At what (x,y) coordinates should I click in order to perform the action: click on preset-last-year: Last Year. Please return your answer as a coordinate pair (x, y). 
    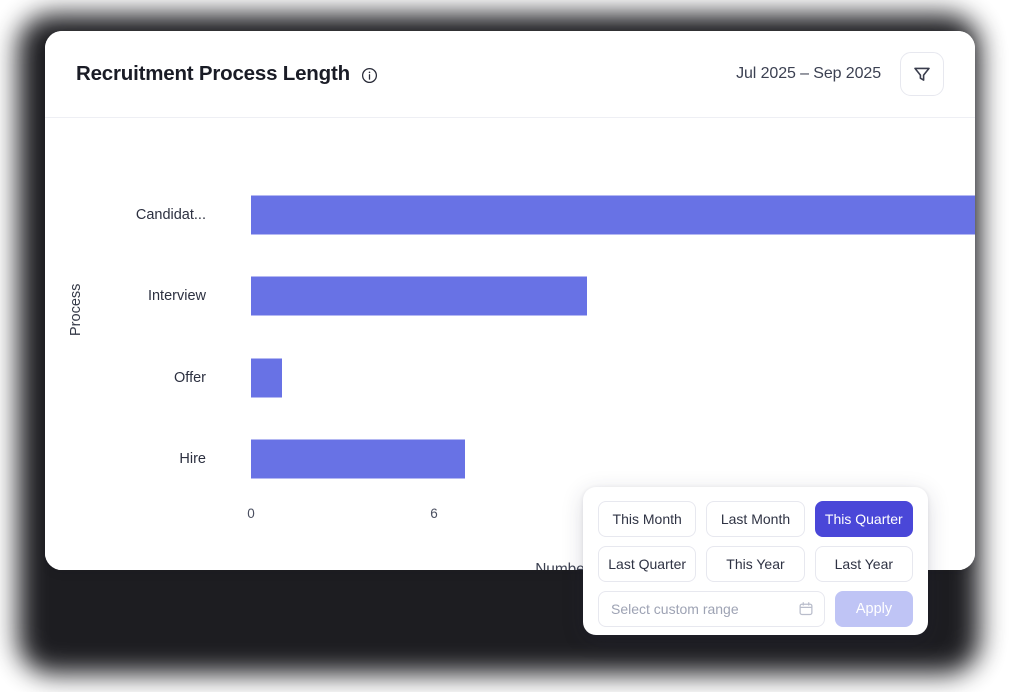
    Looking at the image, I should click on (863, 564).